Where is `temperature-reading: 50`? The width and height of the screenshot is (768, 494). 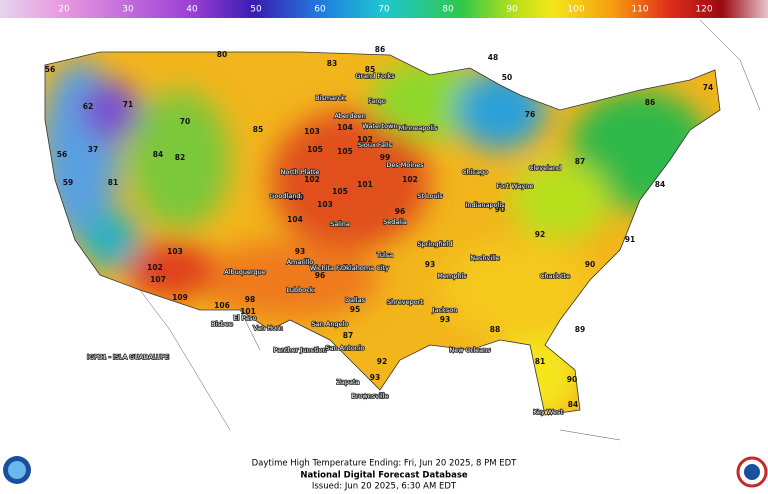
temperature-reading: 50 is located at coordinates (507, 77).